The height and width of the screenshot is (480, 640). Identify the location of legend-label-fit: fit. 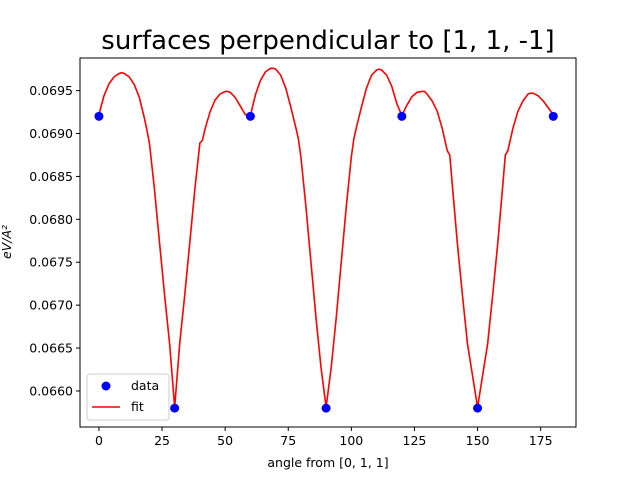
(137, 406).